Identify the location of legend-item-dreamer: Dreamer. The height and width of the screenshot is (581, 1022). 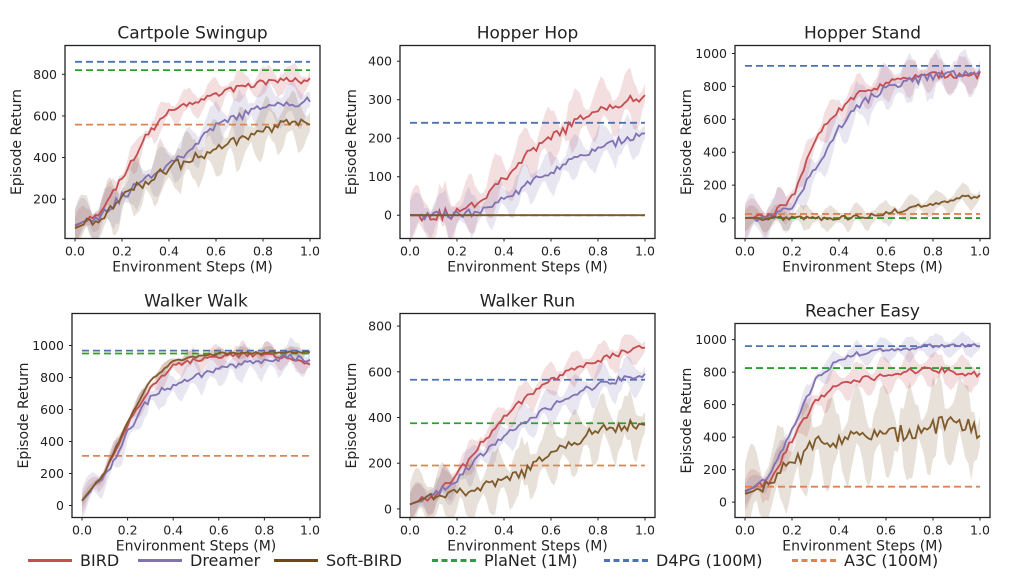
(199, 560).